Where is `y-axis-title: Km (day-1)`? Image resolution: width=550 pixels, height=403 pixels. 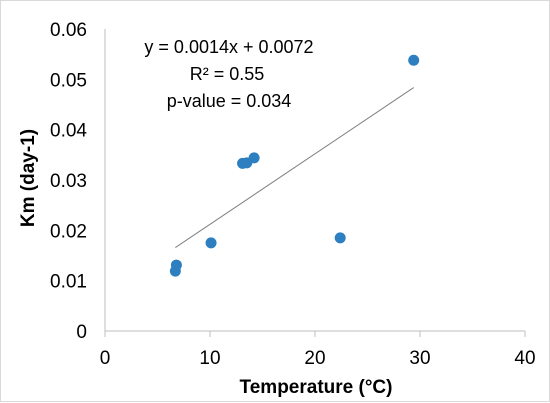
y-axis-title: Km (day-1) is located at coordinates (28, 178).